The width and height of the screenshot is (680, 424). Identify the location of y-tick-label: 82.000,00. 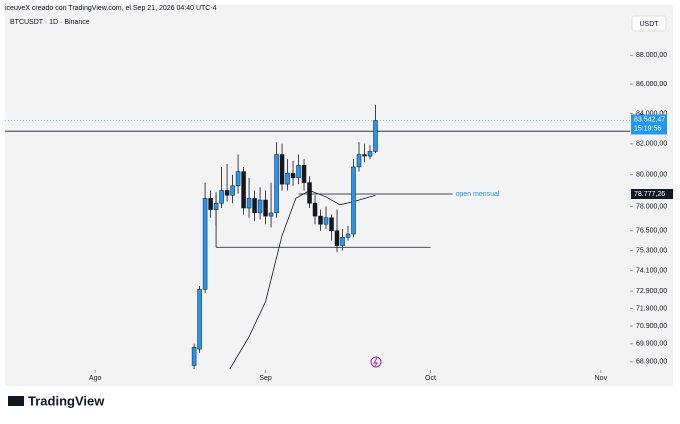
(651, 144).